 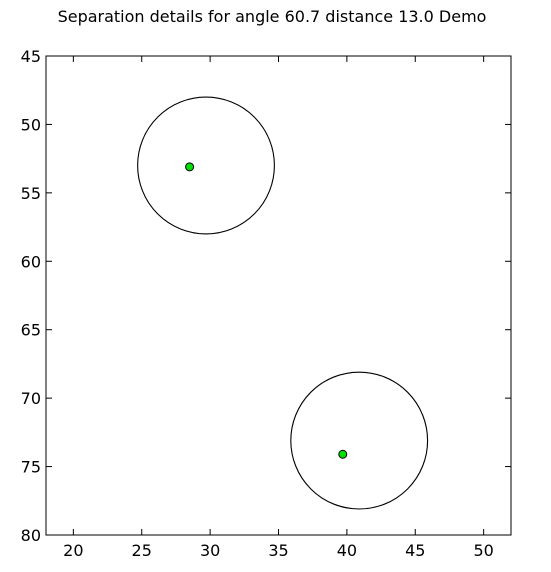 I want to click on y-tick-label: 75, so click(x=31, y=467).